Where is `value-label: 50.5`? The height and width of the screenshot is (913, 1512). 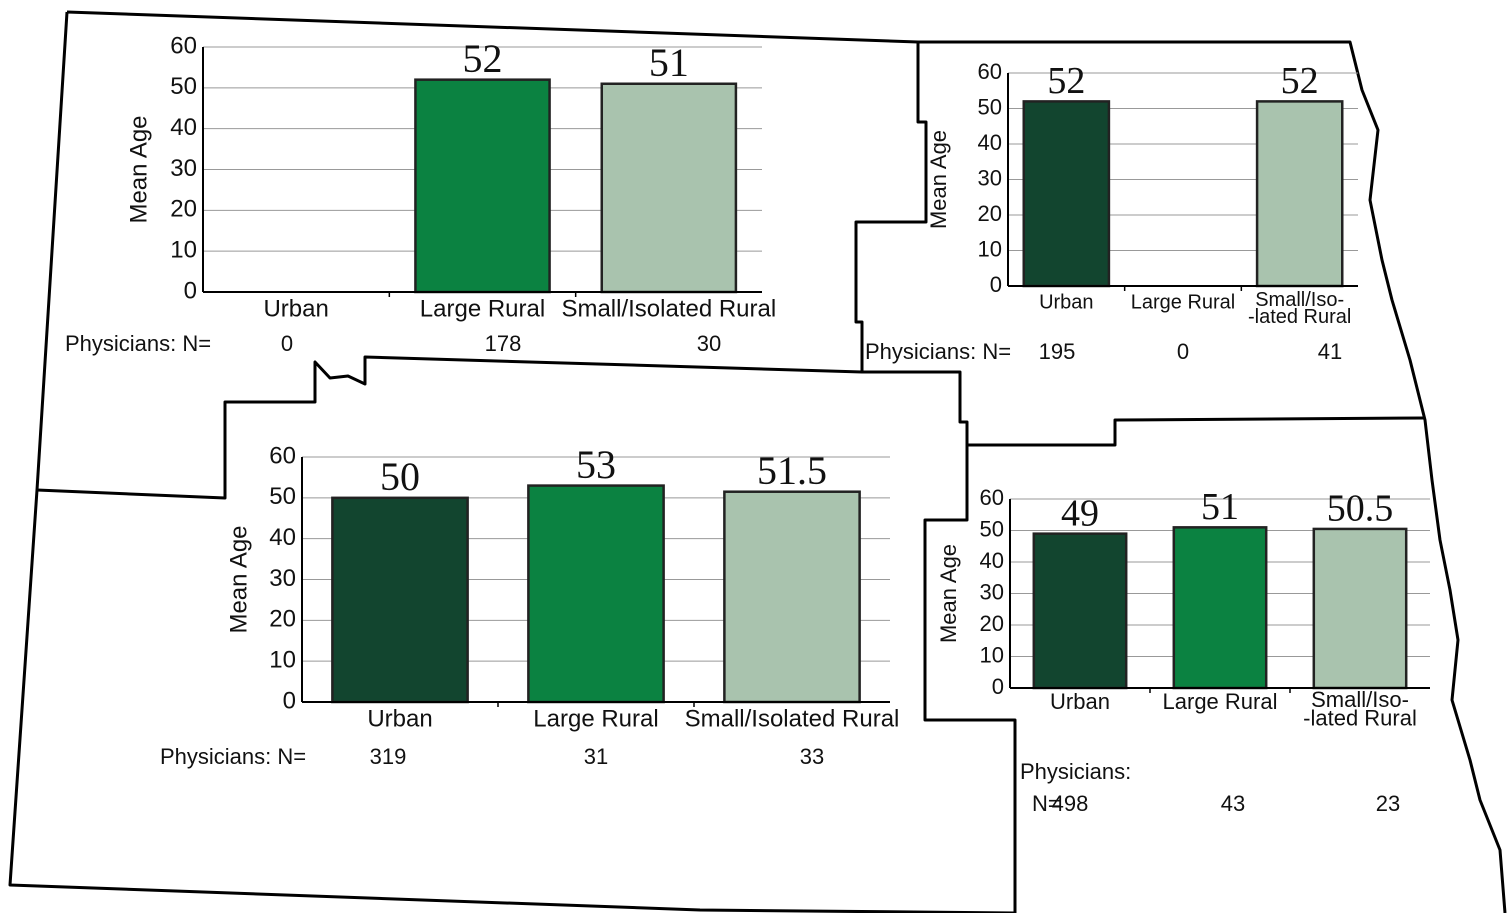
value-label: 50.5 is located at coordinates (1360, 509).